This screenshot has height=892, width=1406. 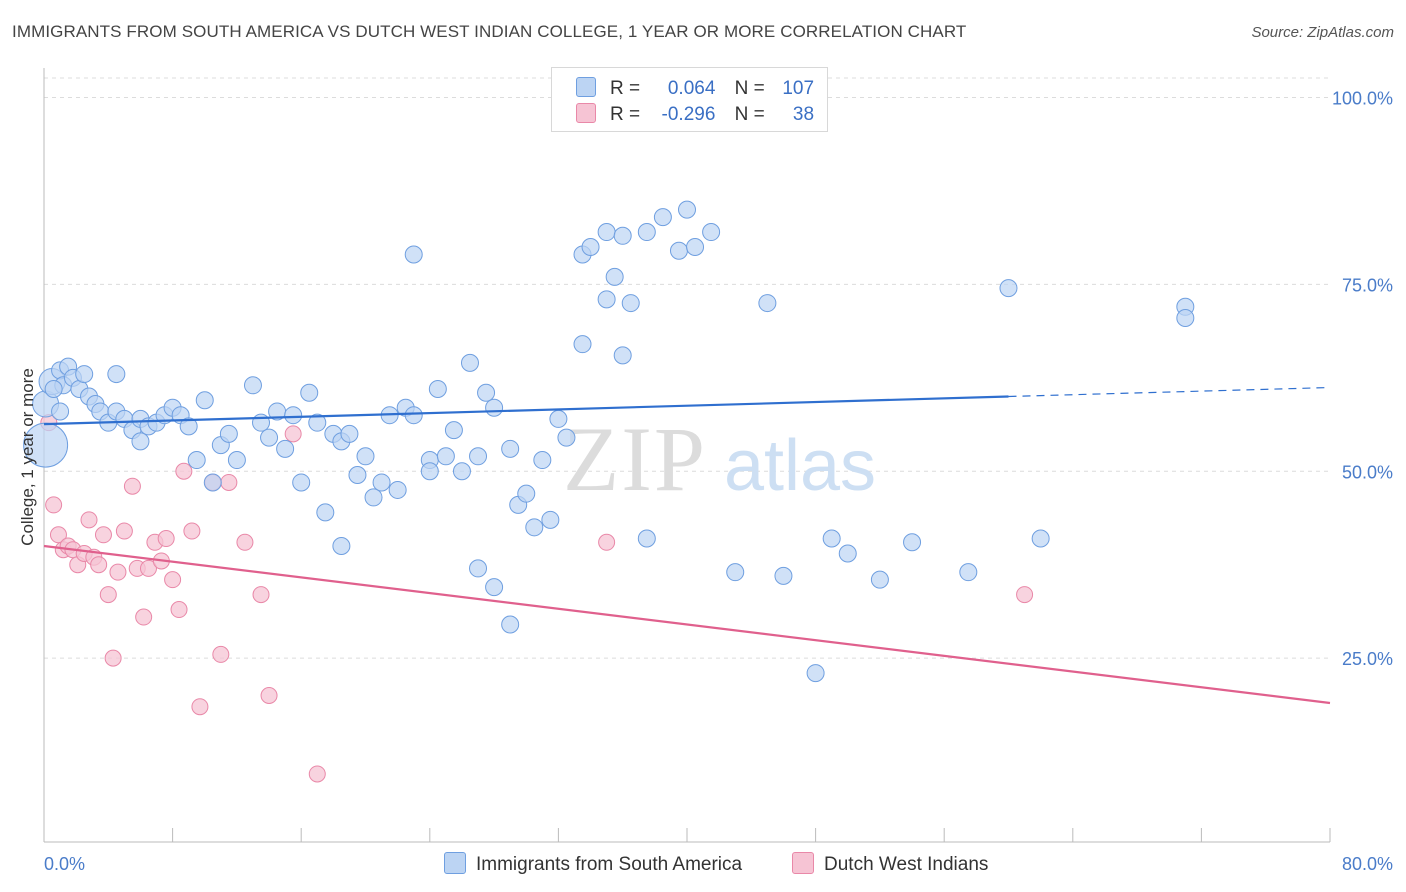 I want to click on bottom-legend-swatch-blue, so click(x=455, y=863).